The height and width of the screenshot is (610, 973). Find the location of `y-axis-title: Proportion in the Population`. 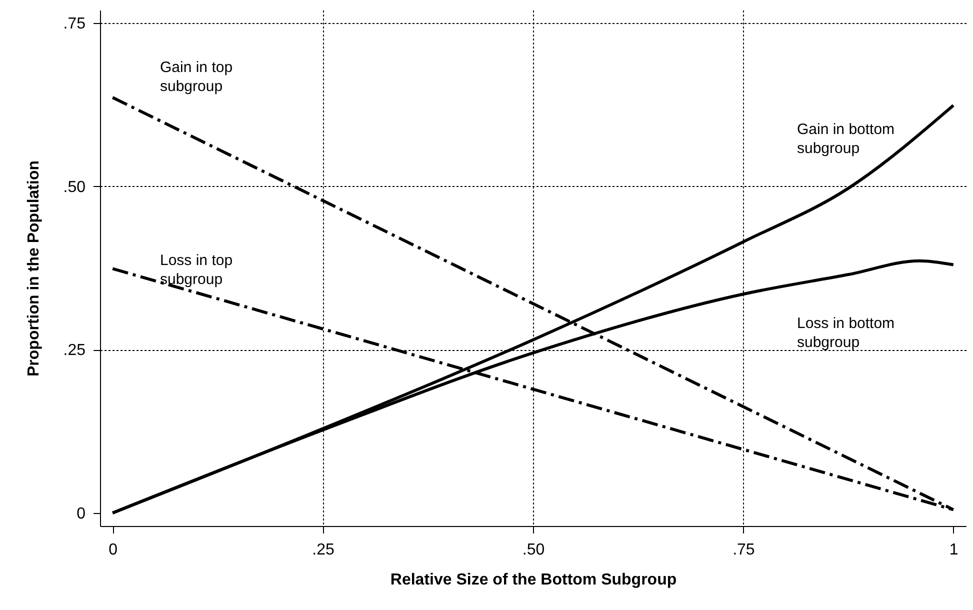

y-axis-title: Proportion in the Population is located at coordinates (33, 268).